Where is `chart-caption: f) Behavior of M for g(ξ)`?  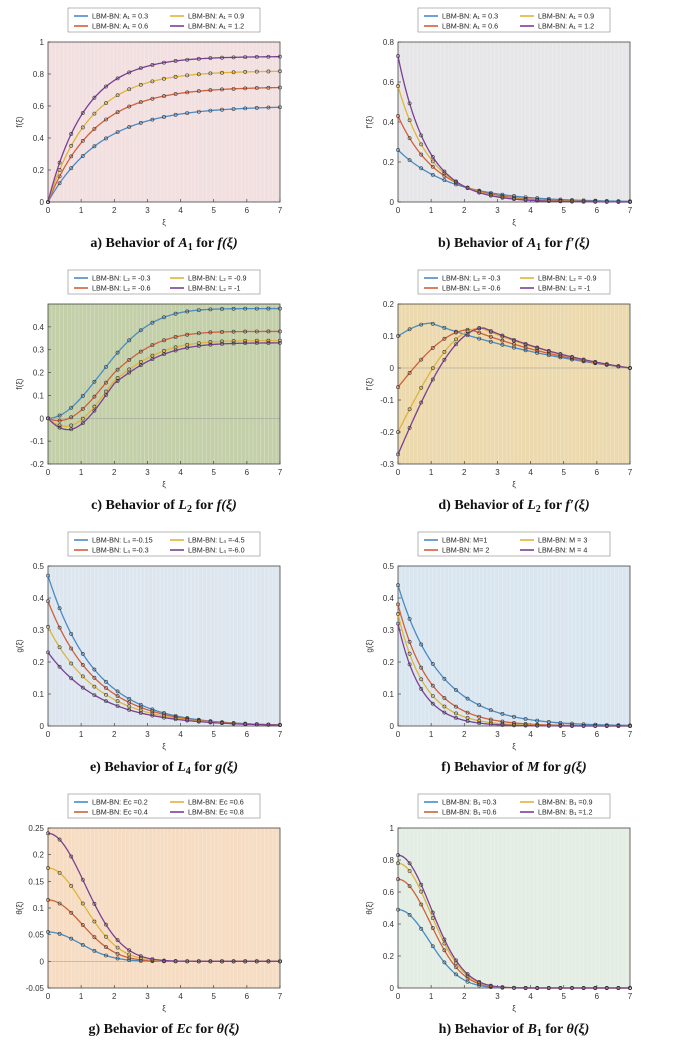
chart-caption: f) Behavior of M for g(ξ) is located at coordinates (513, 767).